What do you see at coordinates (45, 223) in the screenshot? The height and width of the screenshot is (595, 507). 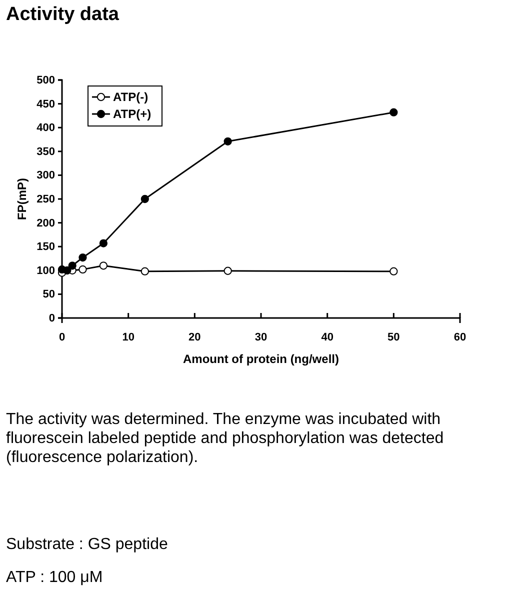 I see `y-tick-label: 200` at bounding box center [45, 223].